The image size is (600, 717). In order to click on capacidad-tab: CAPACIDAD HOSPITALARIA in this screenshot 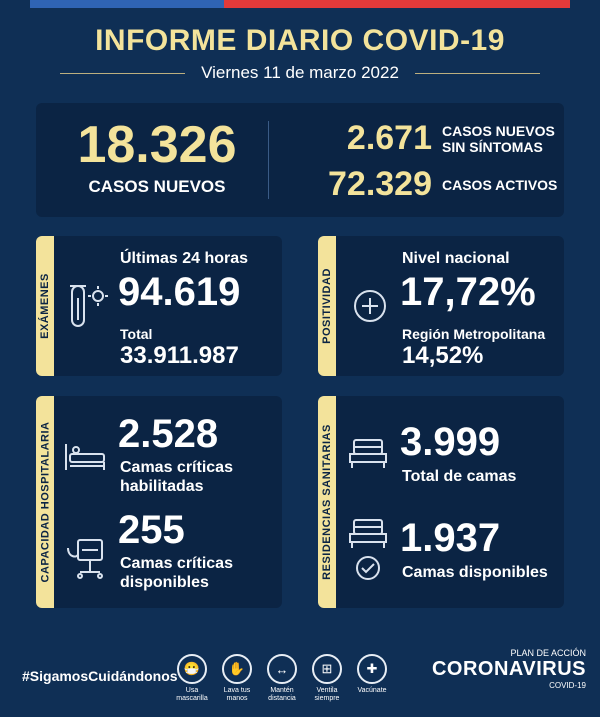, I will do `click(45, 502)`.